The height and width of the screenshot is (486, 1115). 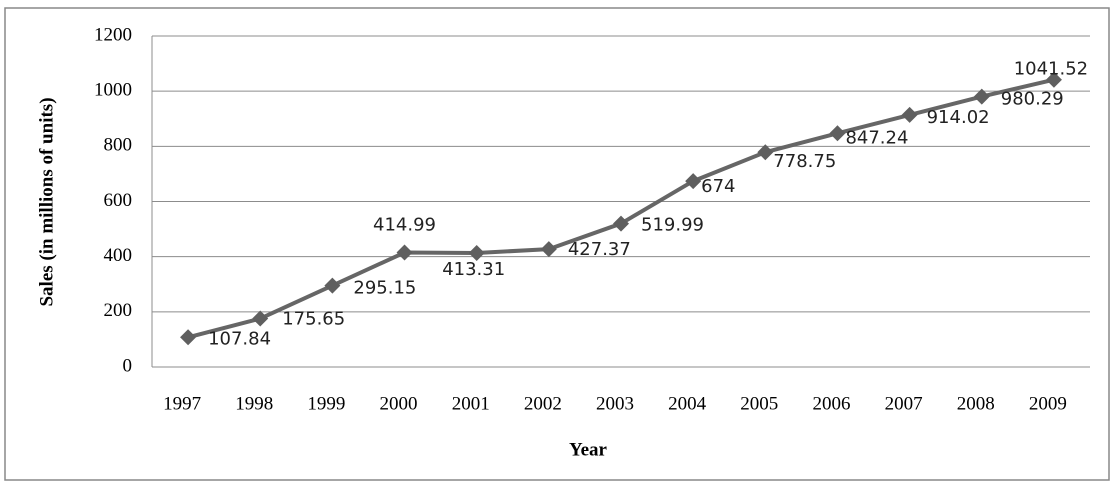 I want to click on data-label: 427.37, so click(x=599, y=249).